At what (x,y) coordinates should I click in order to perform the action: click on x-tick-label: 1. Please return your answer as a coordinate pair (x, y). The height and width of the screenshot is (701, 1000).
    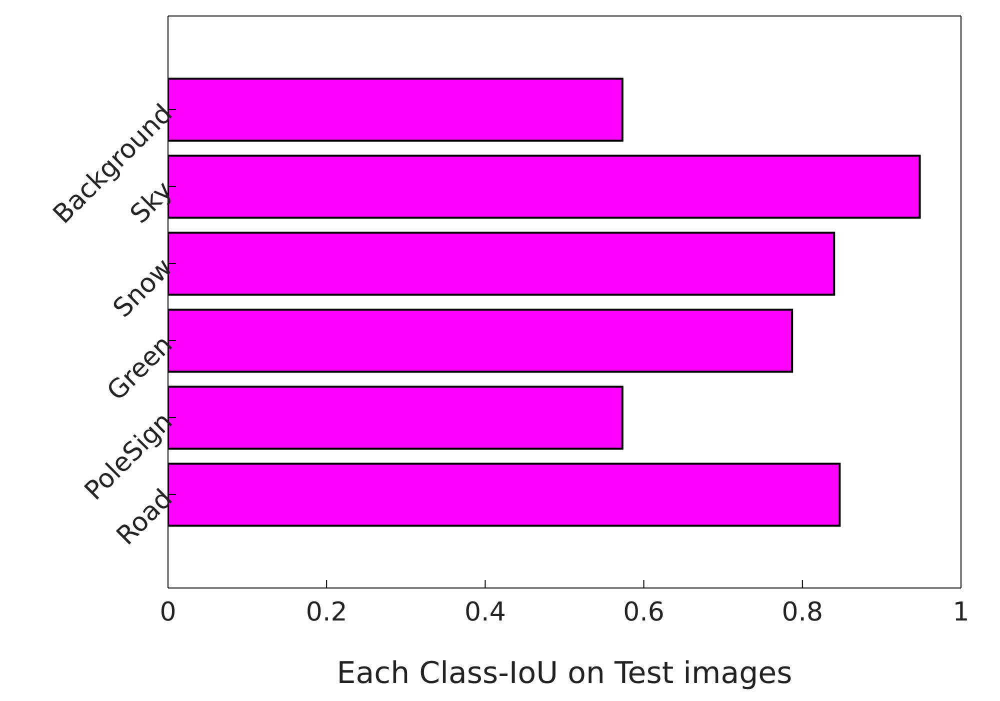
    Looking at the image, I should click on (961, 612).